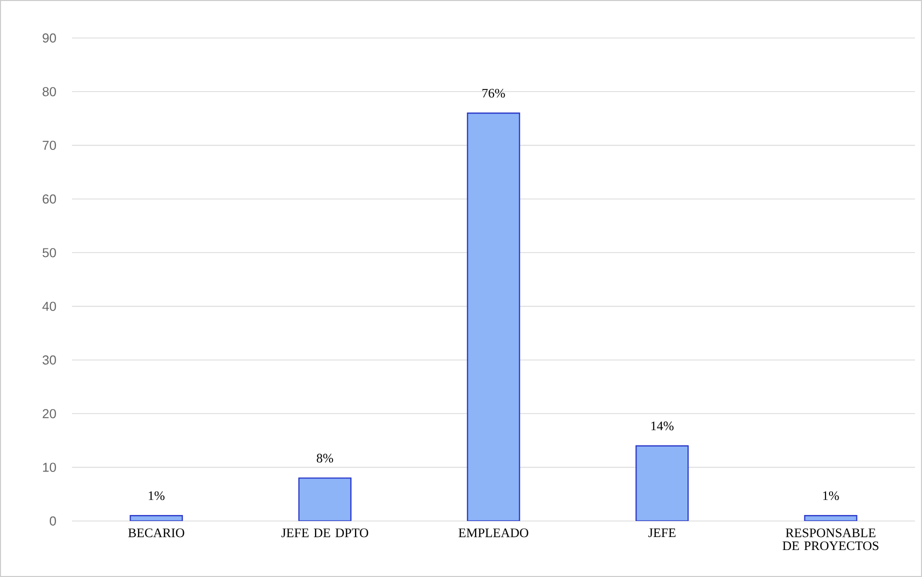 The width and height of the screenshot is (922, 577). Describe the element at coordinates (830, 539) in the screenshot. I see `x-tick-label: RESPONSABLE DE PROYECTOS` at that location.